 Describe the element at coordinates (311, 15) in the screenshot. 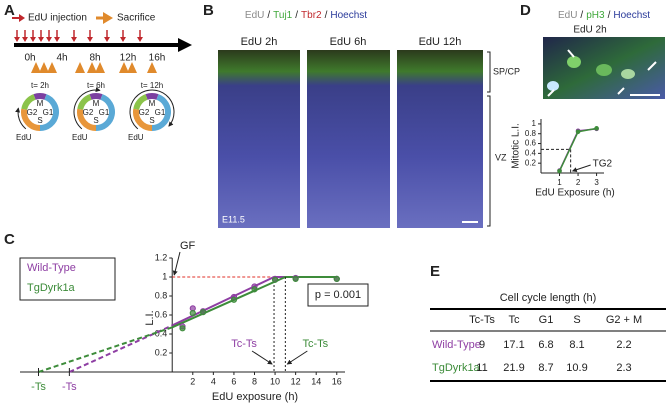

I see `stain-name: Tbr2` at that location.